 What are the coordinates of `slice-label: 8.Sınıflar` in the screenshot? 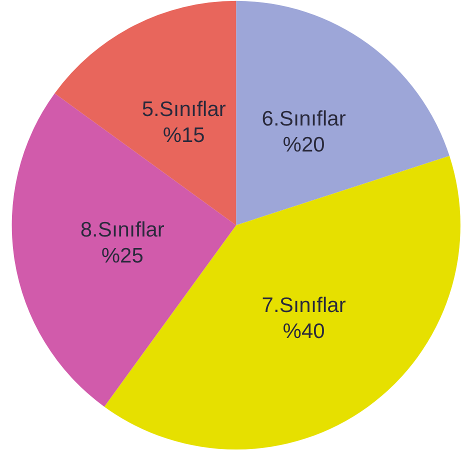 It's located at (122, 230).